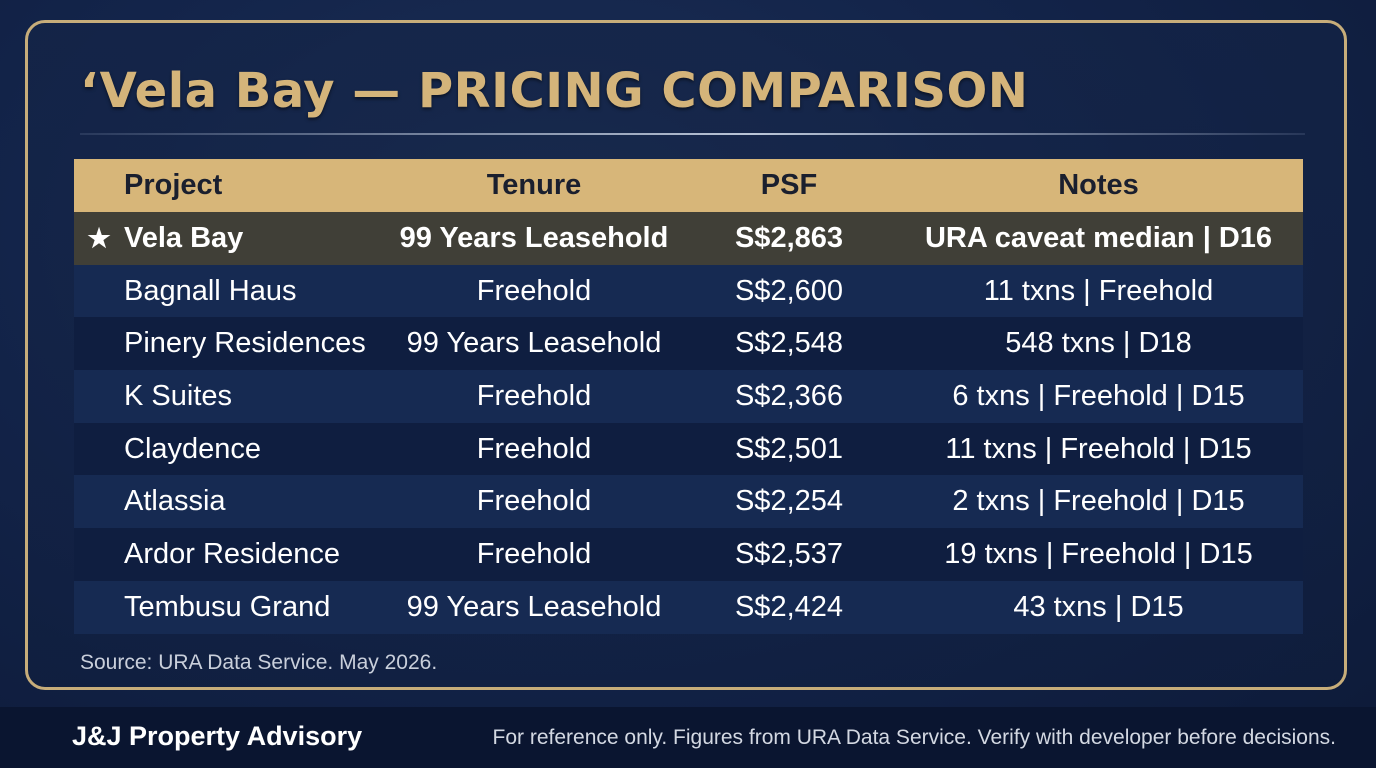  I want to click on cell-project: Claydence, so click(193, 448).